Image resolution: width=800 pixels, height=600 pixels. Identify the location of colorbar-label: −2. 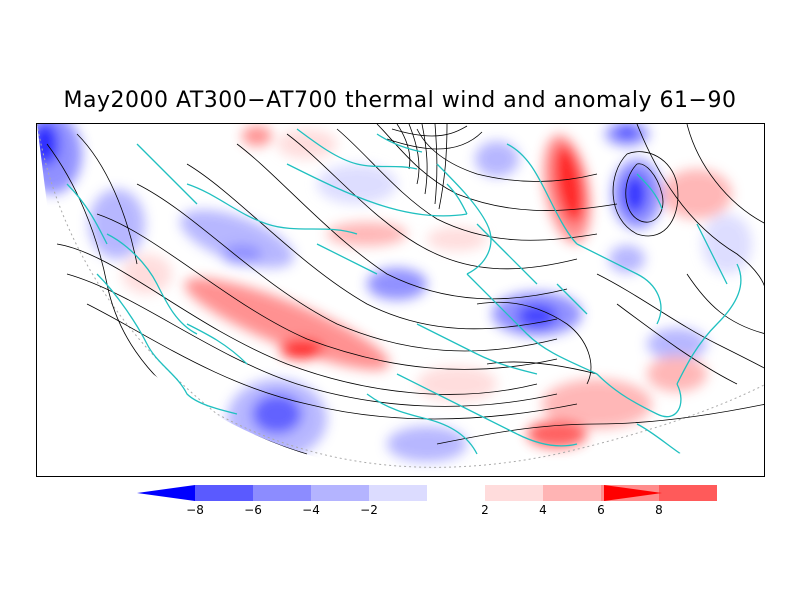
(369, 510).